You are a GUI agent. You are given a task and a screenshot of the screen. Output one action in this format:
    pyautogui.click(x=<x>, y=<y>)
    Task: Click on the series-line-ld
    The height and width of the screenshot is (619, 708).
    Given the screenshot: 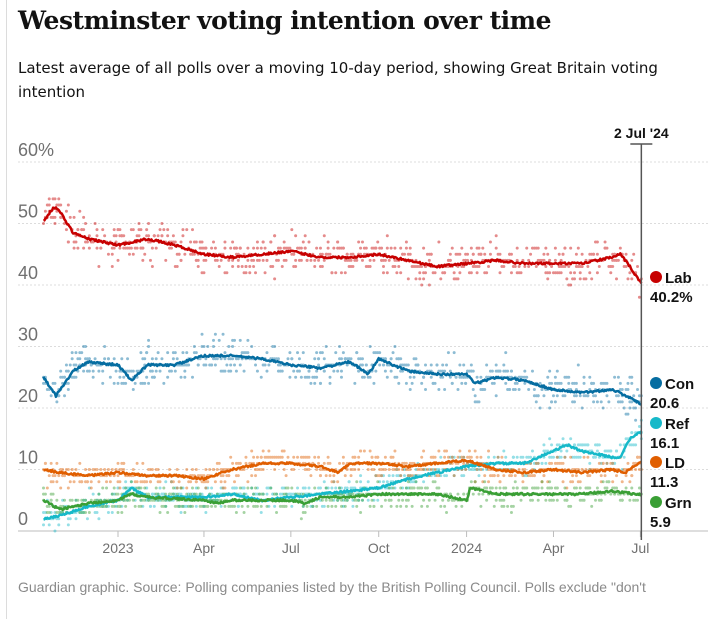 What is the action you would take?
    pyautogui.click(x=342, y=470)
    